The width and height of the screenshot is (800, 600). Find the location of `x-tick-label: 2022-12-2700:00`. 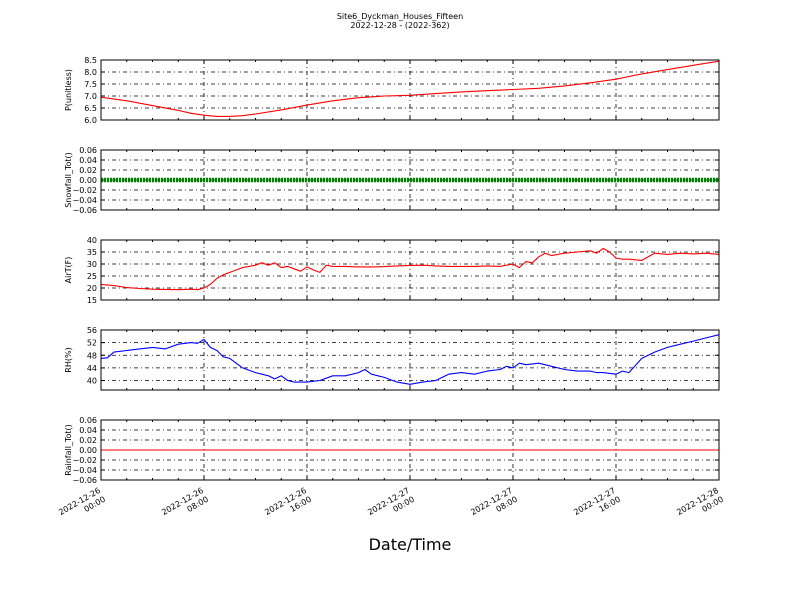

x-tick-label: 2022-12-2700:00 is located at coordinates (391, 506).